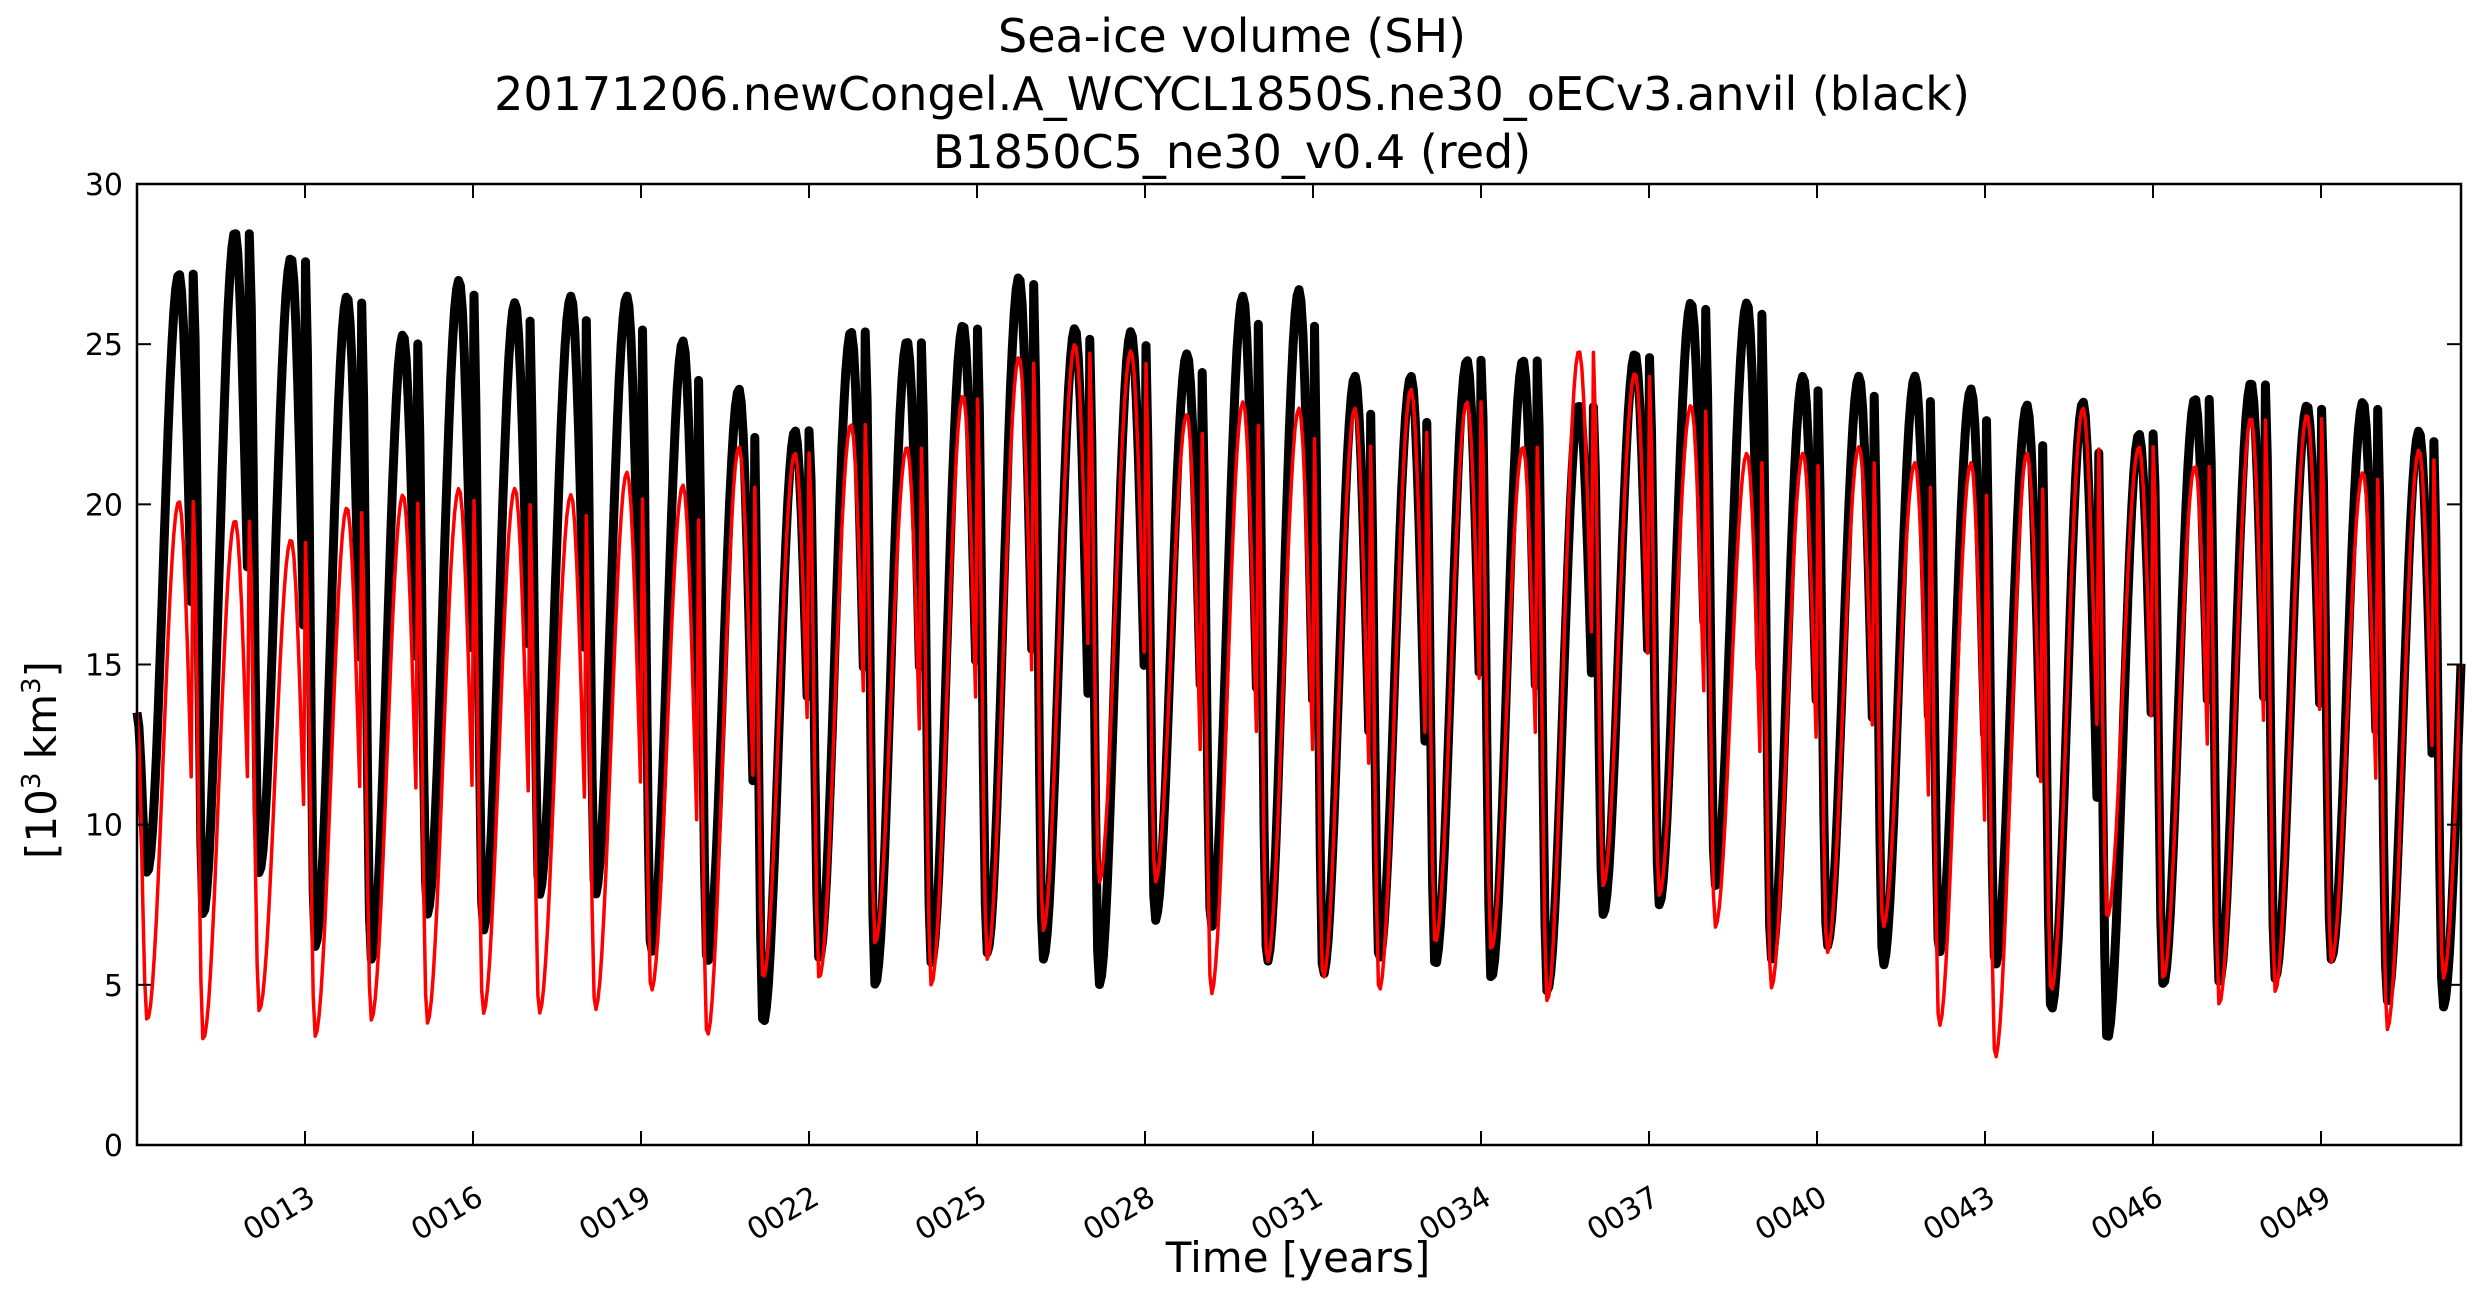  Describe the element at coordinates (1959, 1214) in the screenshot. I see `x-tick-label: 0043` at that location.